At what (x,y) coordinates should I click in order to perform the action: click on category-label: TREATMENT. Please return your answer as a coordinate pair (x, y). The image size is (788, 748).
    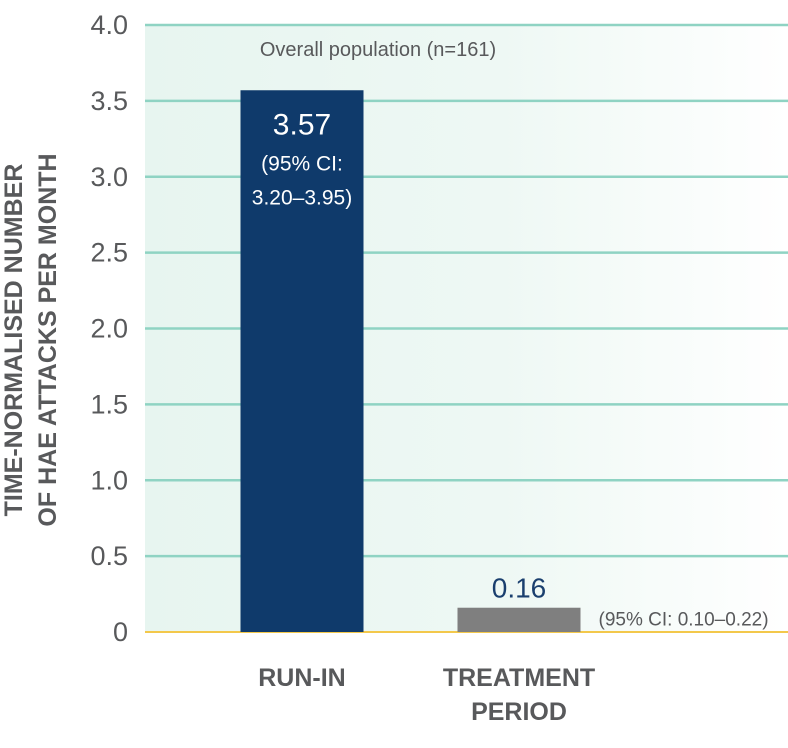
    Looking at the image, I should click on (519, 678).